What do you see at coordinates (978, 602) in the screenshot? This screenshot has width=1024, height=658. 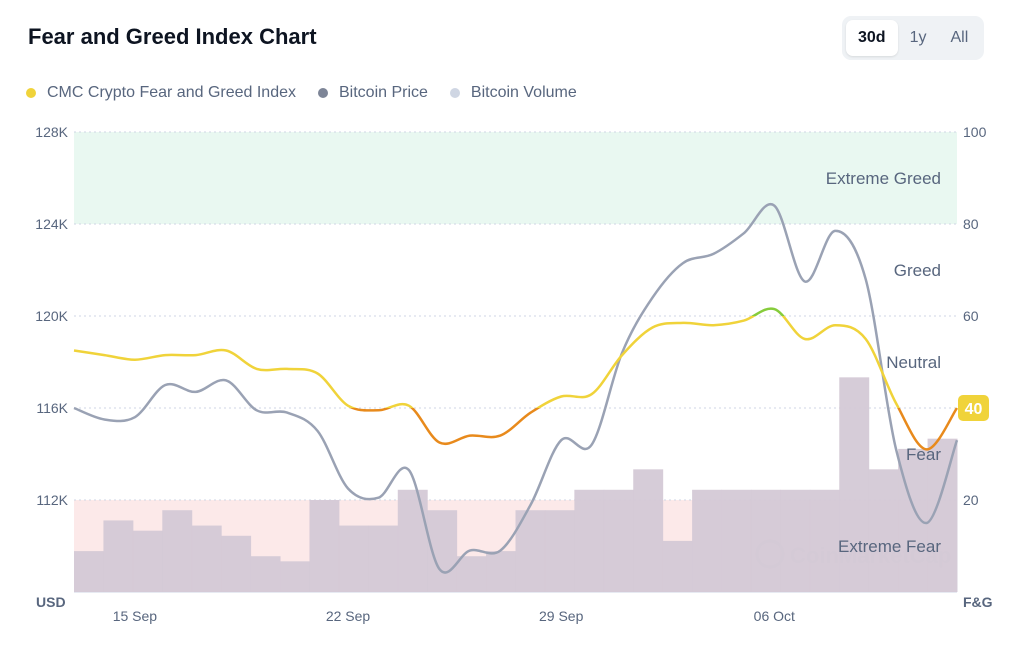 I see `y-right-axis-label: F&G` at bounding box center [978, 602].